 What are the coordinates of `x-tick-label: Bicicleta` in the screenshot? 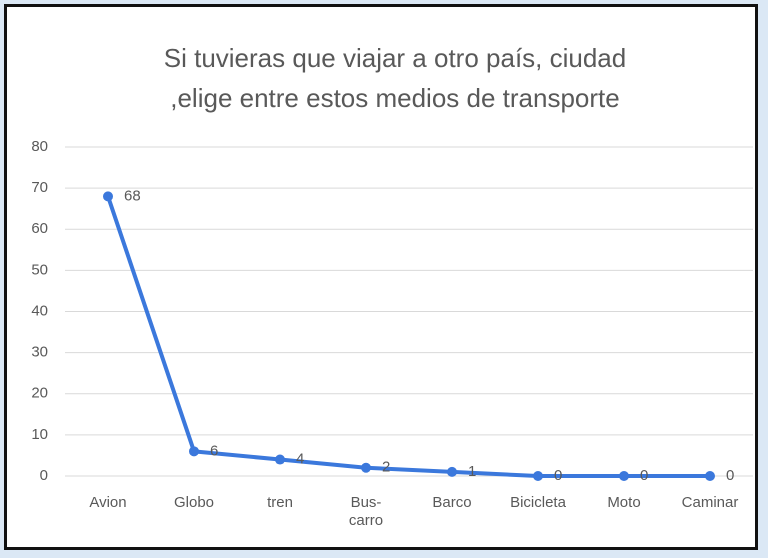 It's located at (538, 502).